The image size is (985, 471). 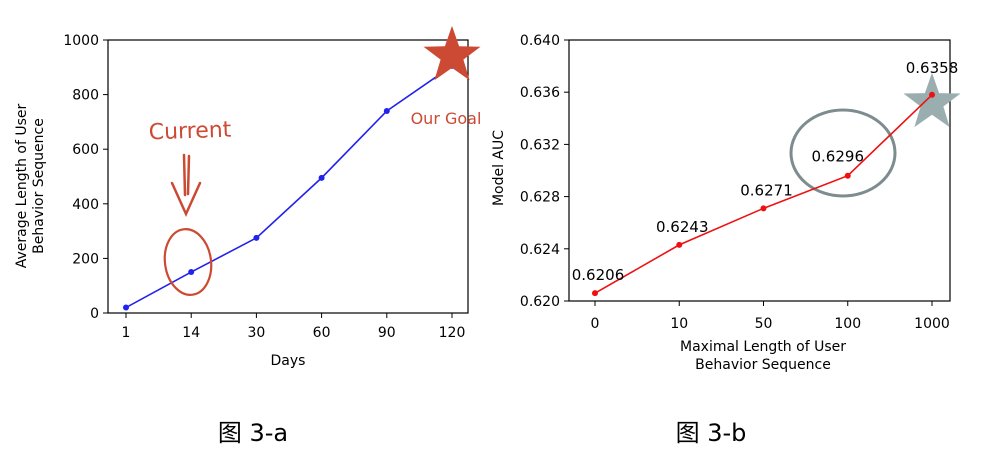 What do you see at coordinates (294, 327) in the screenshot?
I see `chart-a-x-ticks: 1 14 30 60 90 120` at bounding box center [294, 327].